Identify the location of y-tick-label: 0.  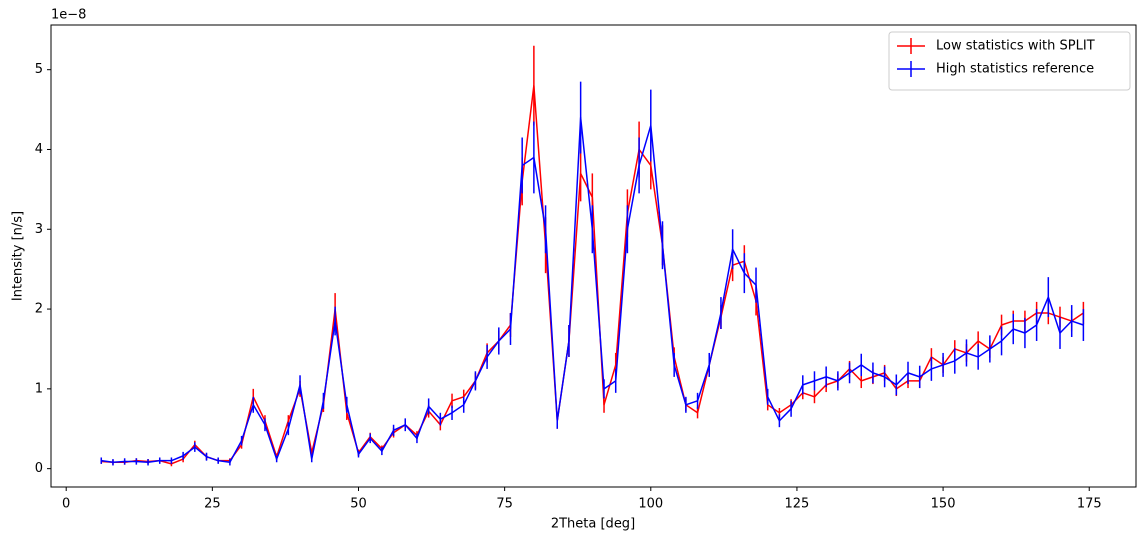
(39, 468).